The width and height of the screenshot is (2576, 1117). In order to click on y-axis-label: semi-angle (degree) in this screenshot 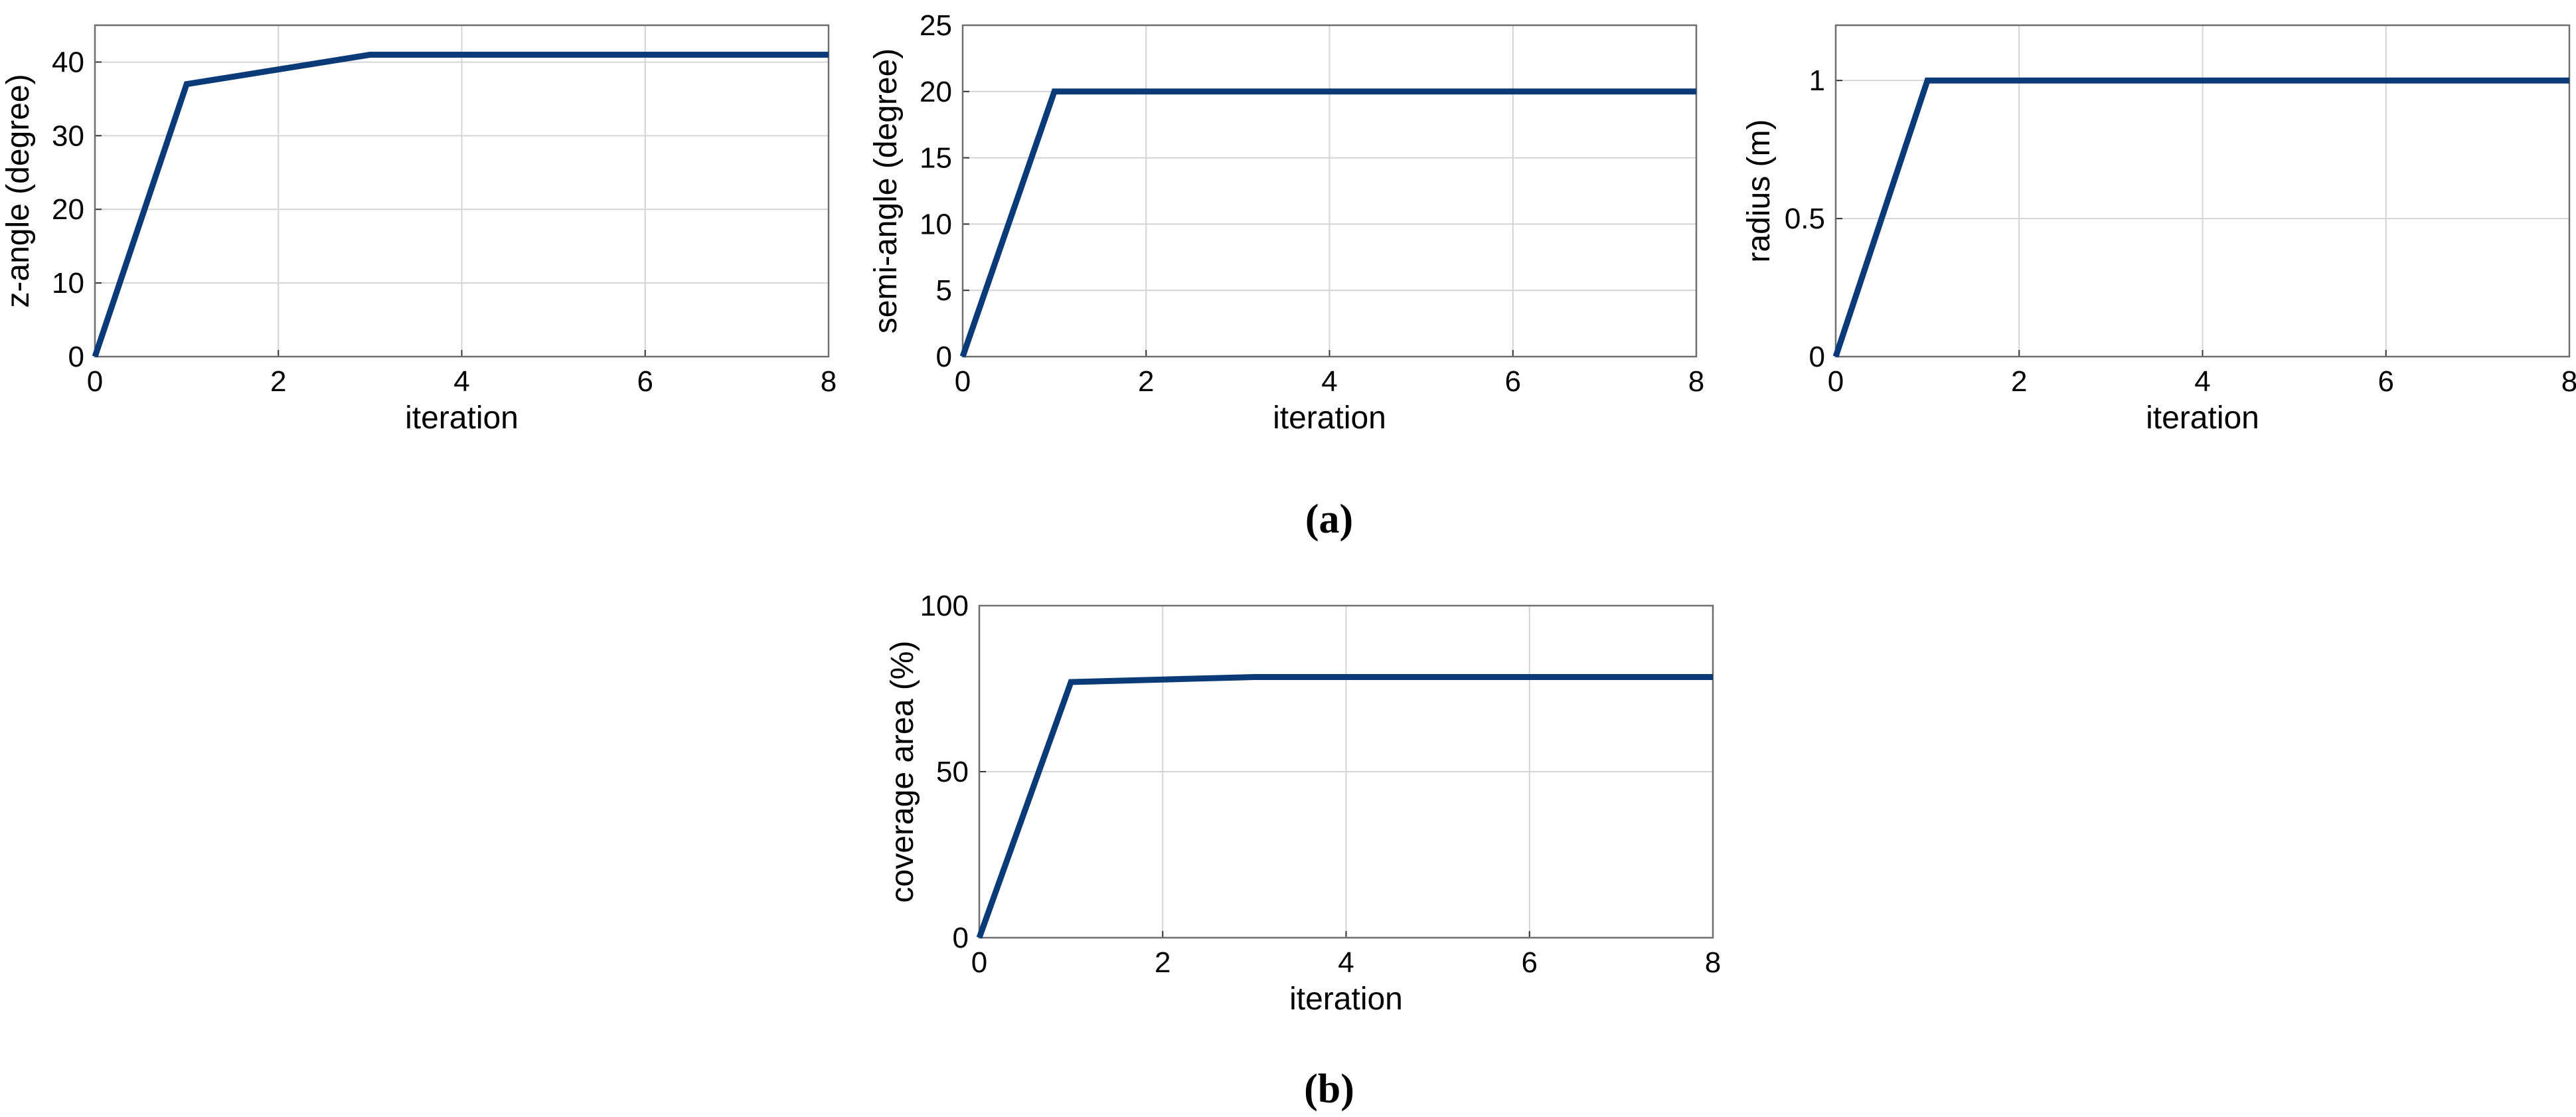, I will do `click(886, 191)`.